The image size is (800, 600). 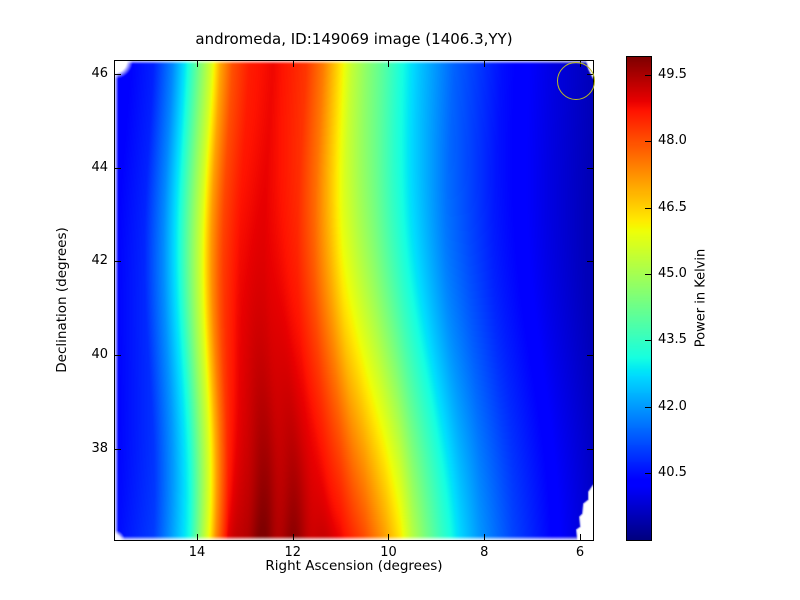 I want to click on x-tick-label: 14, so click(x=197, y=552).